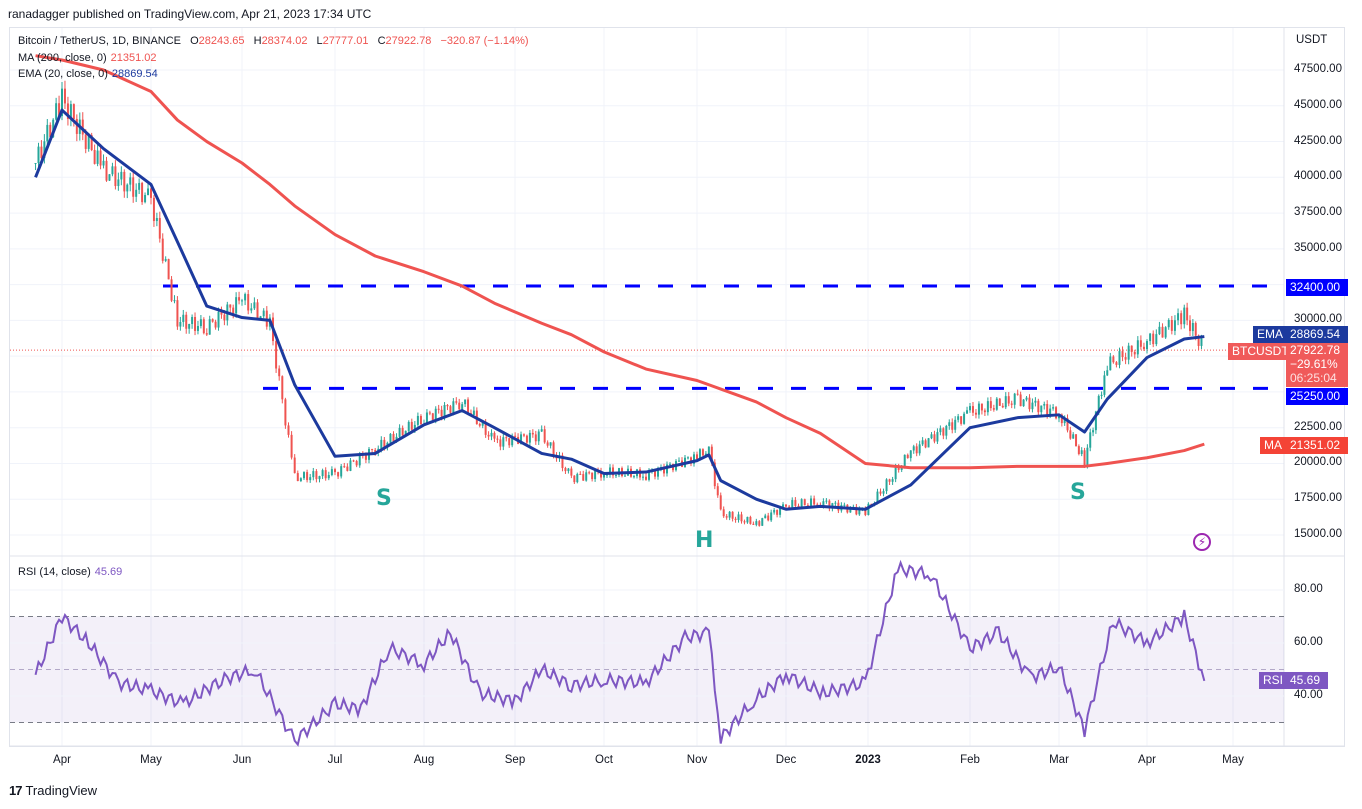  I want to click on high-value: 28374.02, so click(284, 41).